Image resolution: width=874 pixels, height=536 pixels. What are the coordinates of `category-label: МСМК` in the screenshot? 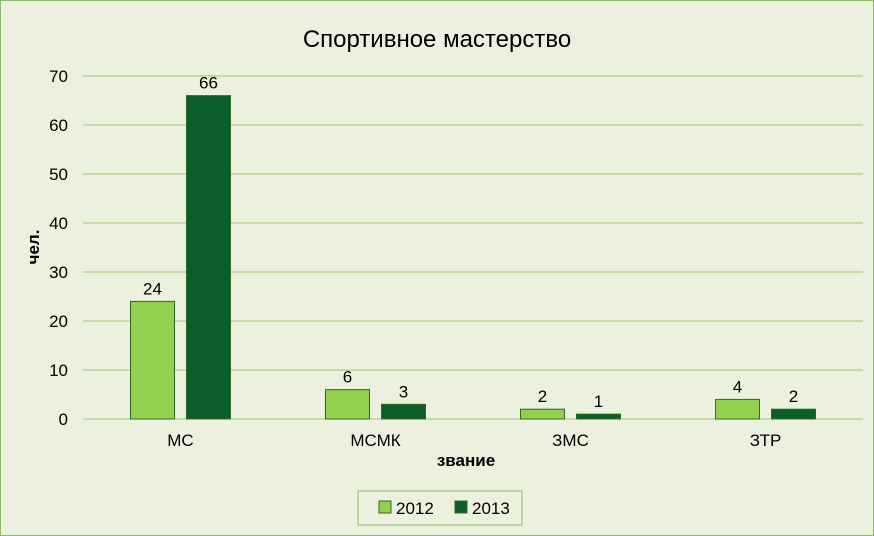 It's located at (375, 440).